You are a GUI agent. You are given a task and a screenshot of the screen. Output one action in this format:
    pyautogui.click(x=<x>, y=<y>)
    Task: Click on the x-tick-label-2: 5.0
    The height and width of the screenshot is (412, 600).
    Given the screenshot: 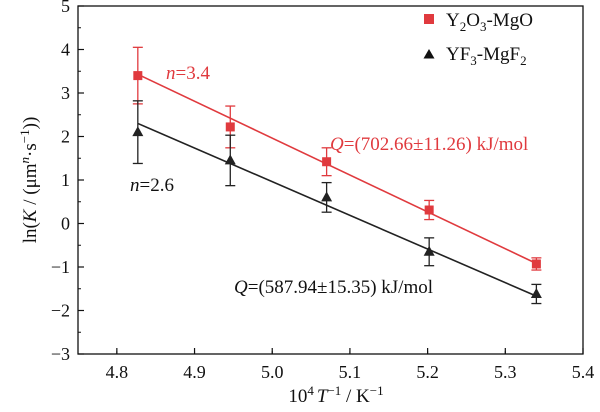 What is the action you would take?
    pyautogui.click(x=272, y=372)
    